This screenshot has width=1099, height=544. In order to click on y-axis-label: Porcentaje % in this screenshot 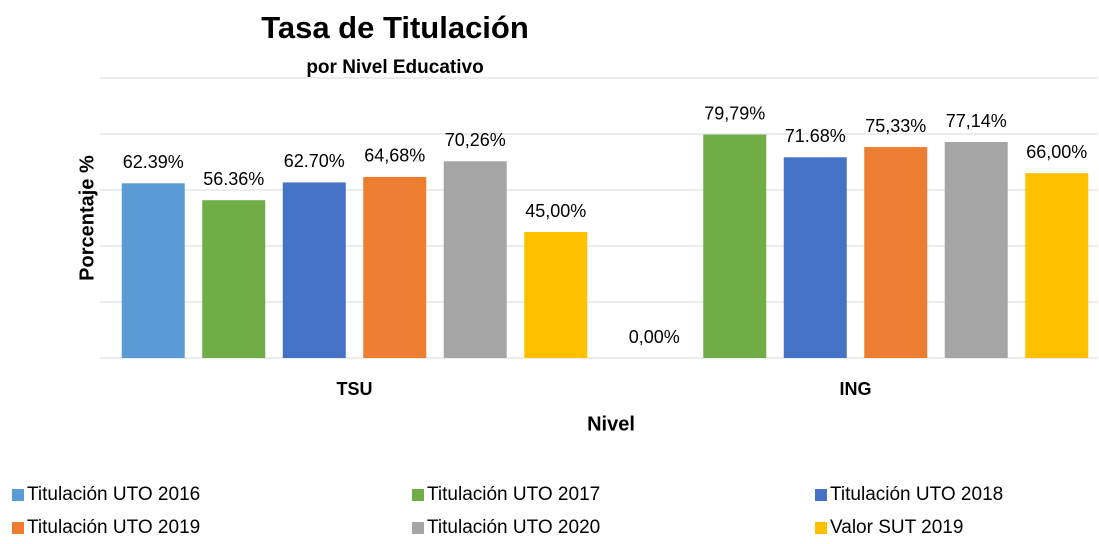, I will do `click(87, 218)`.